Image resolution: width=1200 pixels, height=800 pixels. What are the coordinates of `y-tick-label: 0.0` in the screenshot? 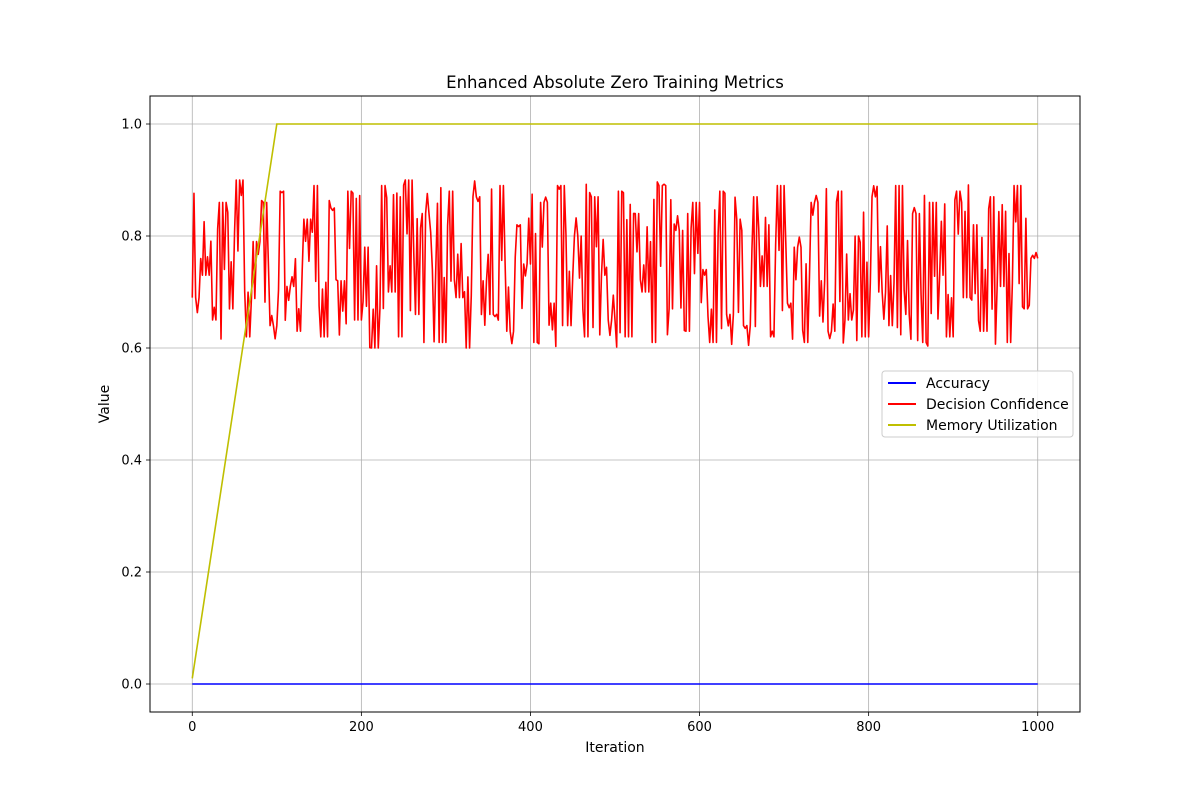 It's located at (131, 685).